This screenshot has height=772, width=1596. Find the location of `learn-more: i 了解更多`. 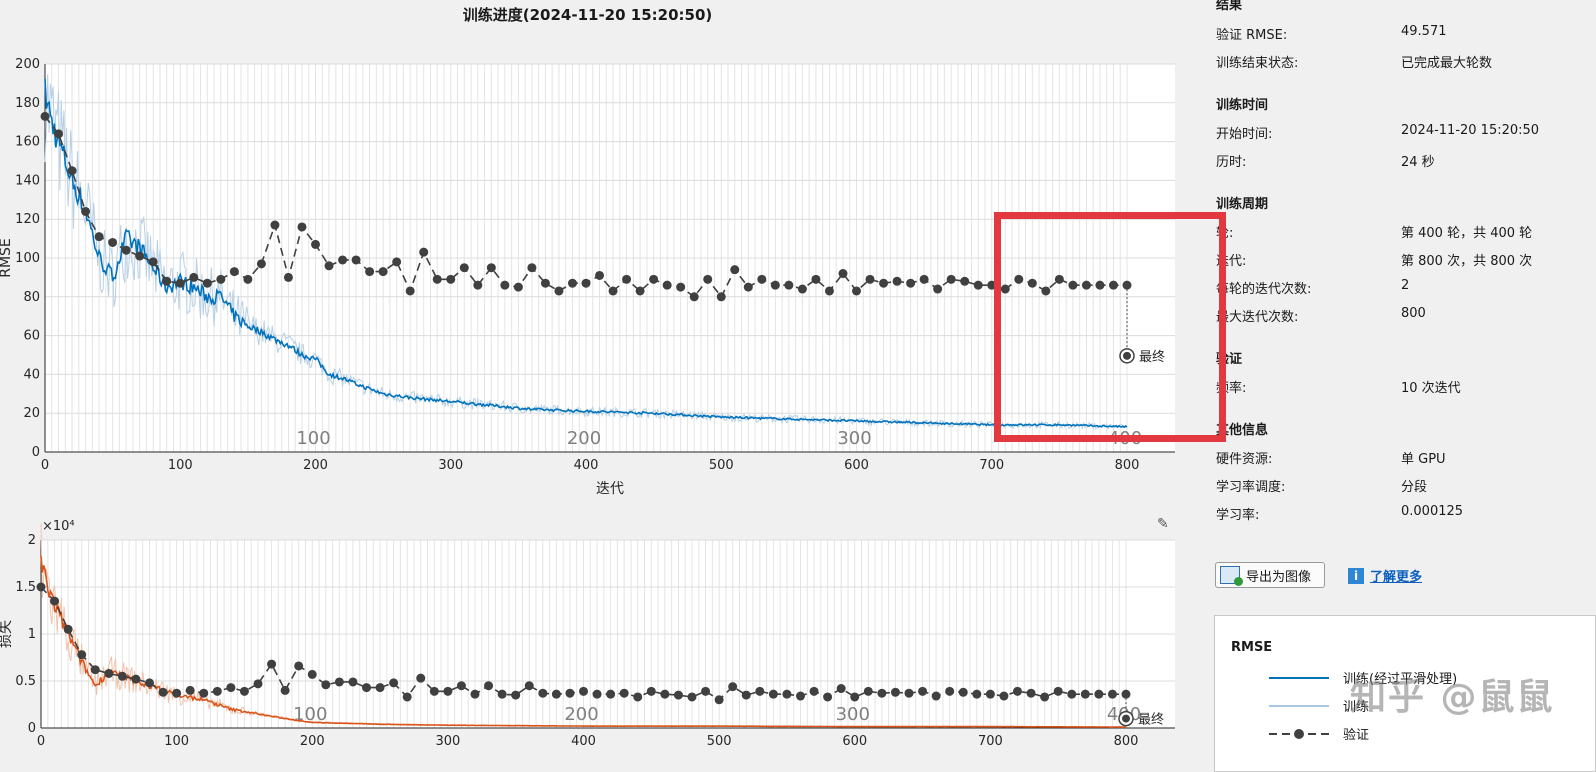

learn-more: i 了解更多 is located at coordinates (1385, 575).